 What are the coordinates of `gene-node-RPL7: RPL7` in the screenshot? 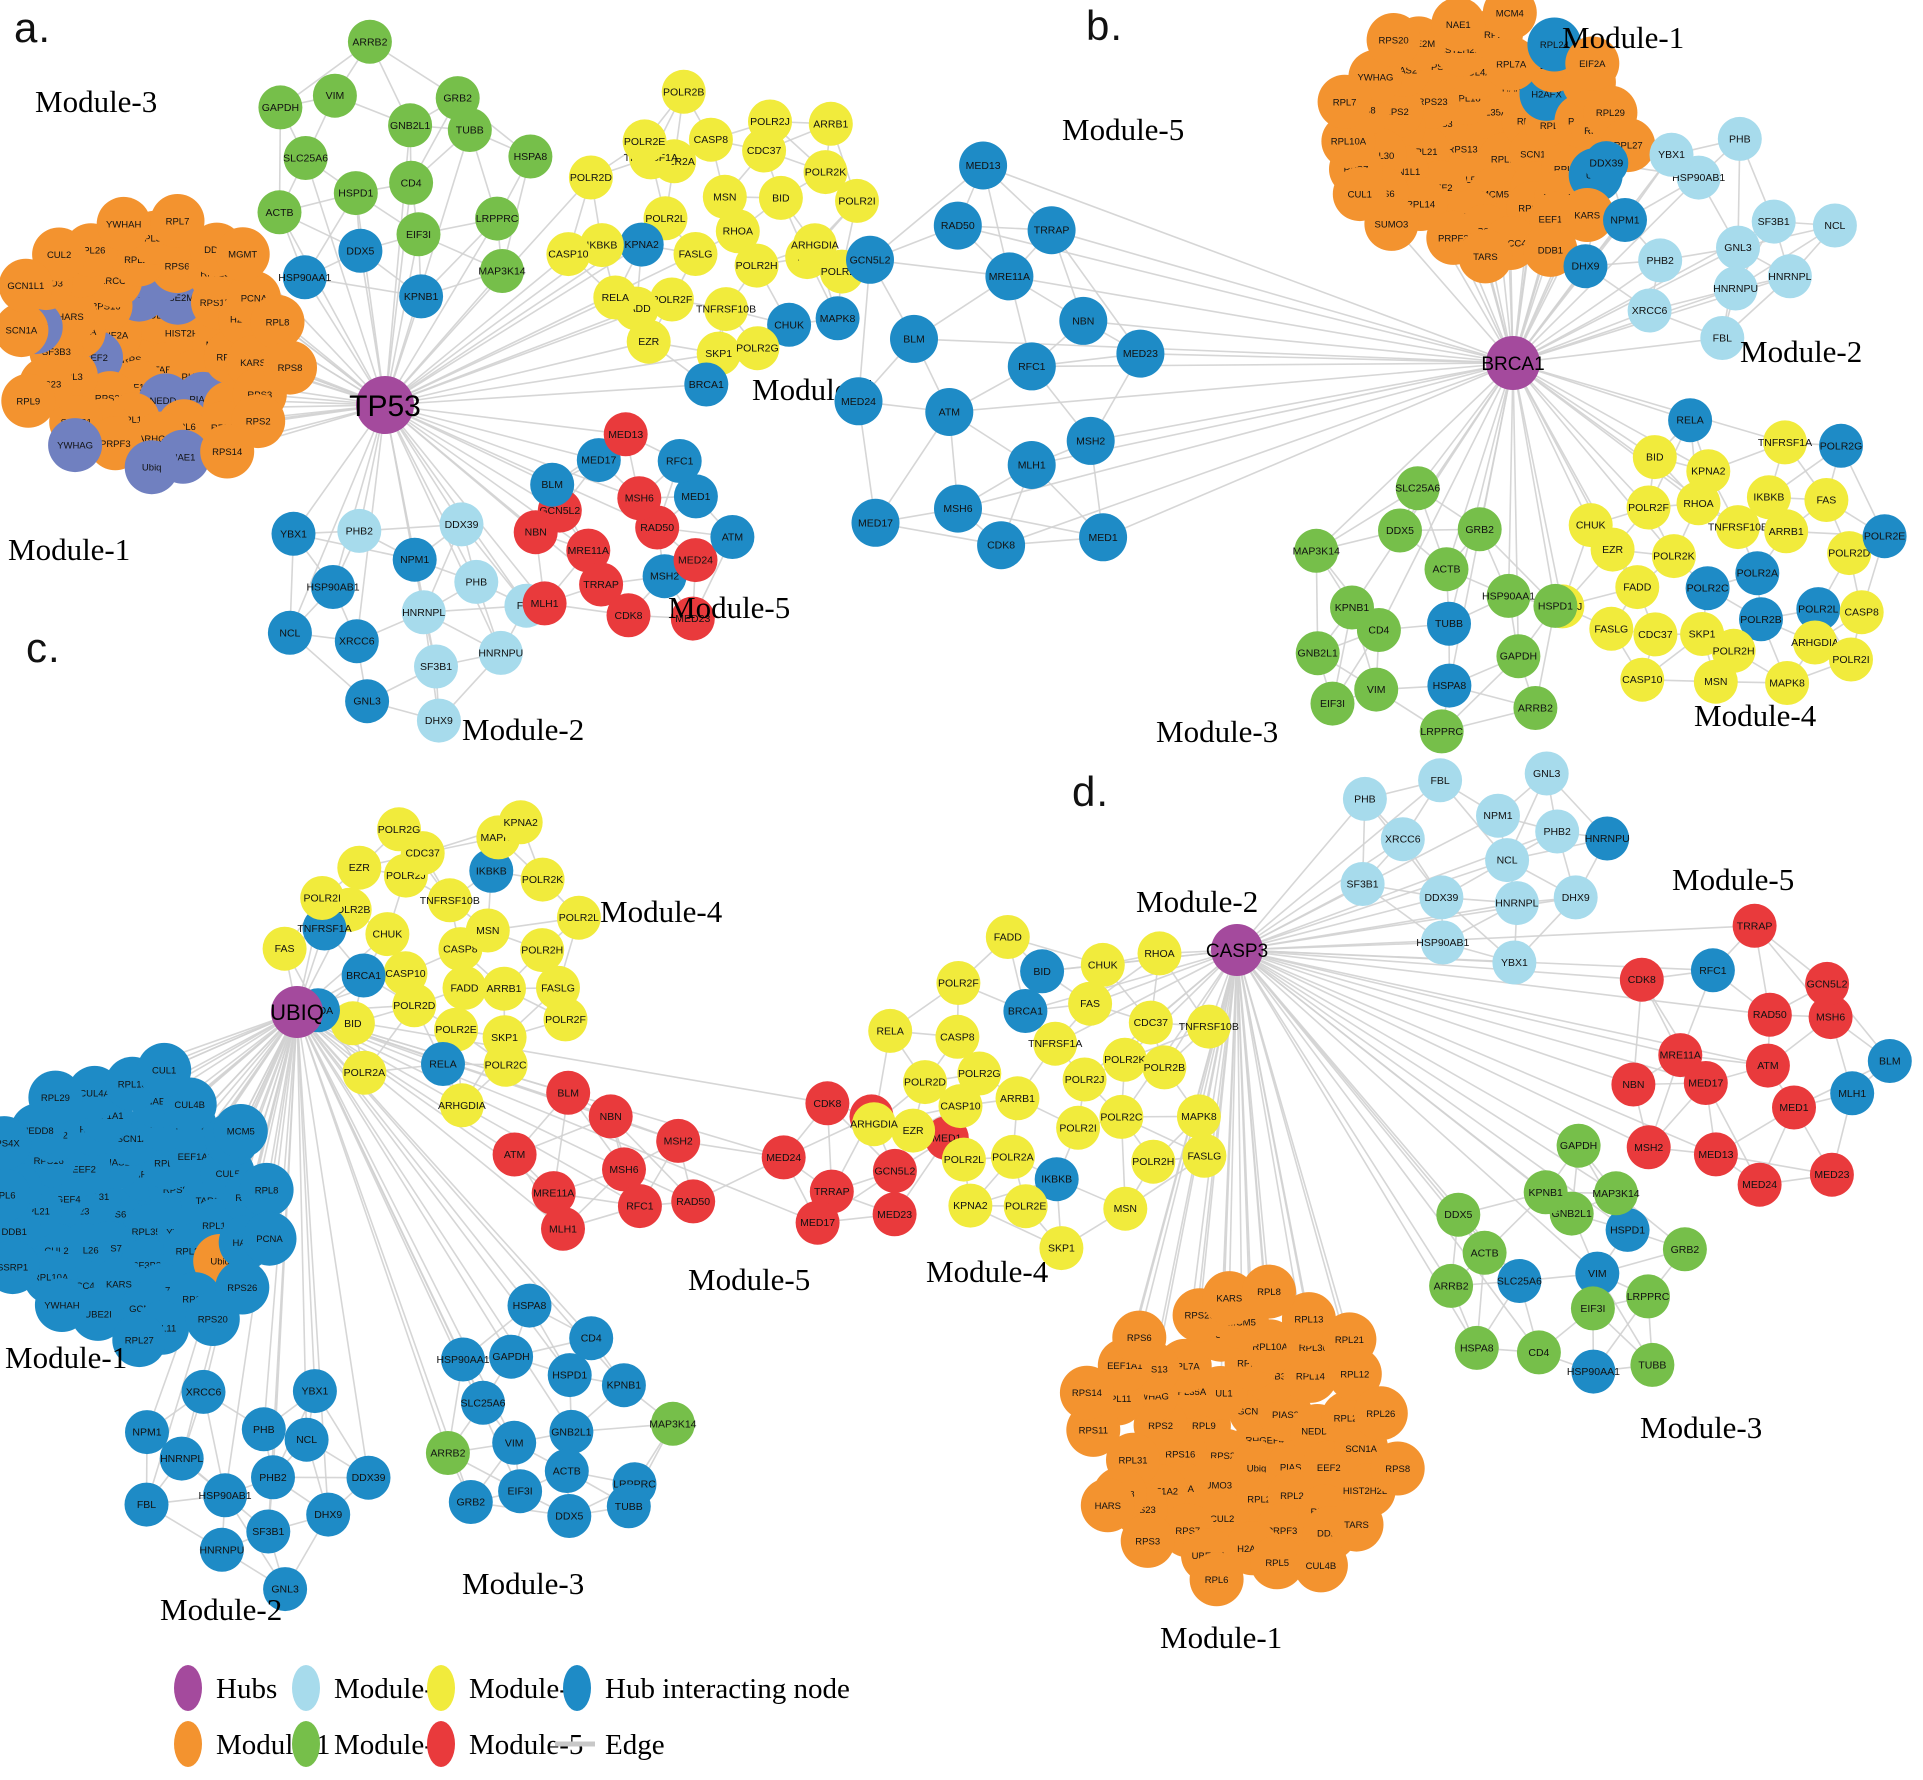 It's located at (178, 221).